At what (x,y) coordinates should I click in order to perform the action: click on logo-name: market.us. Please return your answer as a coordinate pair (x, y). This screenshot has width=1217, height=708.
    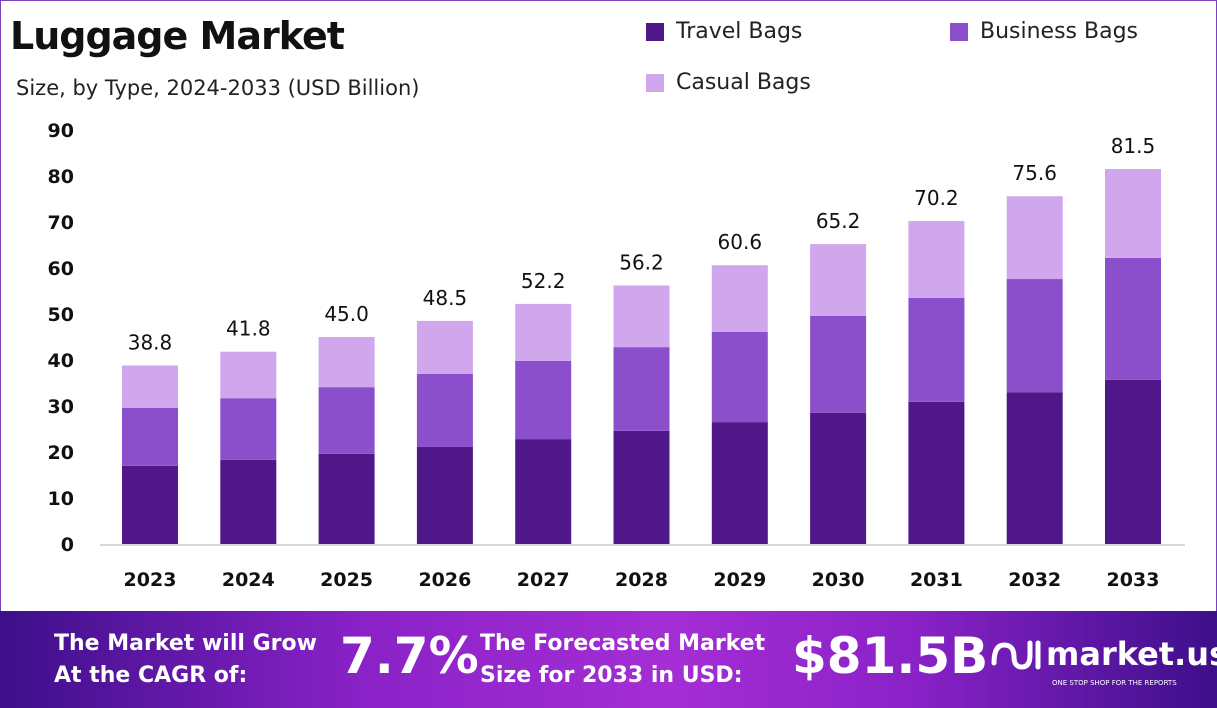
    Looking at the image, I should click on (1131, 654).